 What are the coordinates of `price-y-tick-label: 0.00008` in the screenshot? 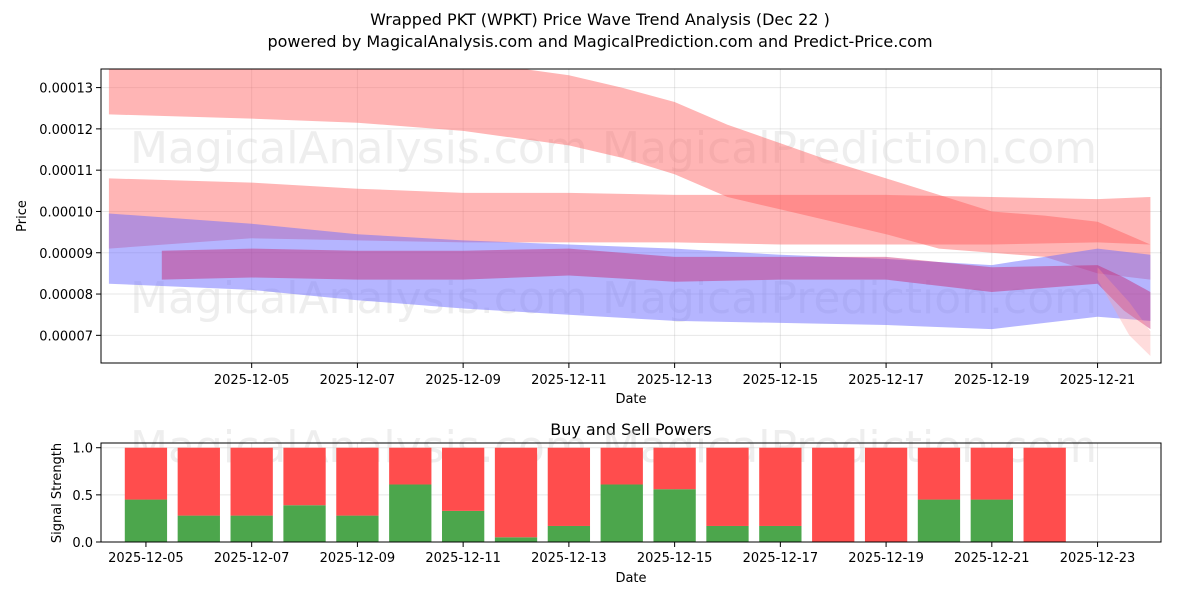 It's located at (66, 295).